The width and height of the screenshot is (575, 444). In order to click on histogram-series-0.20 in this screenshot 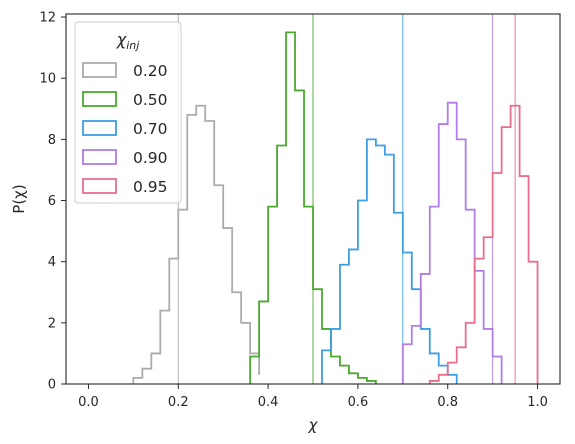, I will do `click(196, 244)`.